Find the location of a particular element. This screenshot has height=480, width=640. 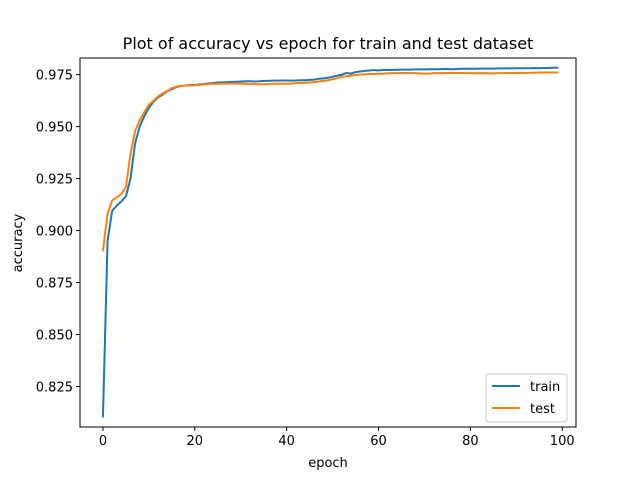

x-tick-label: 60 is located at coordinates (378, 441).